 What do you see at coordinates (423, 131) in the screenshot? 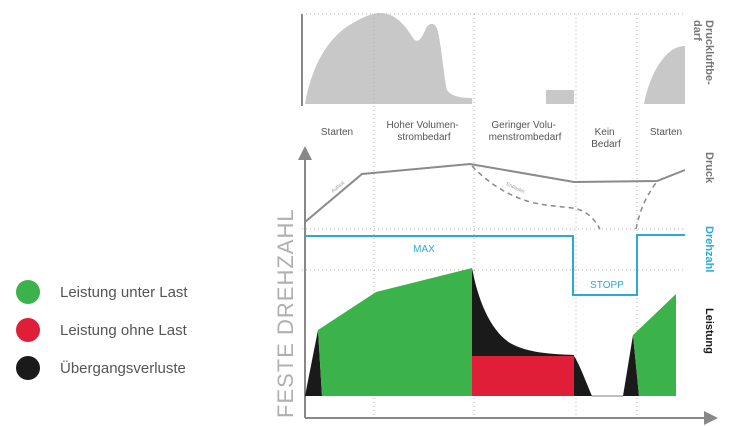
I see `phase-label-1: Hoher Volumen- strombedarf` at bounding box center [423, 131].